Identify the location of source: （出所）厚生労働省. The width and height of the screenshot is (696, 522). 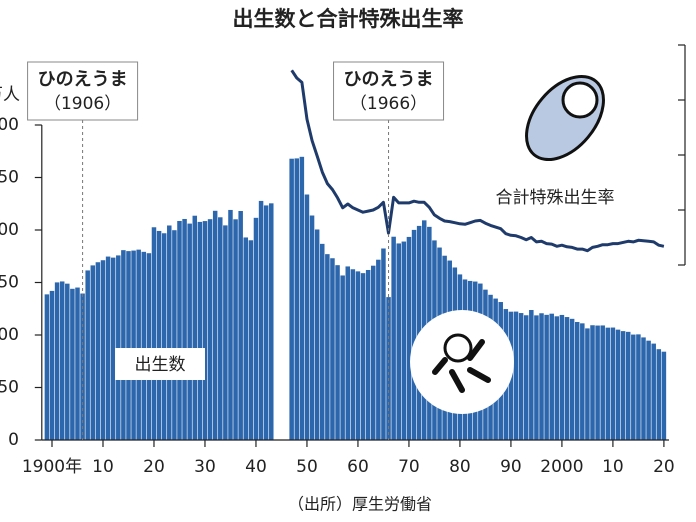
(360, 504).